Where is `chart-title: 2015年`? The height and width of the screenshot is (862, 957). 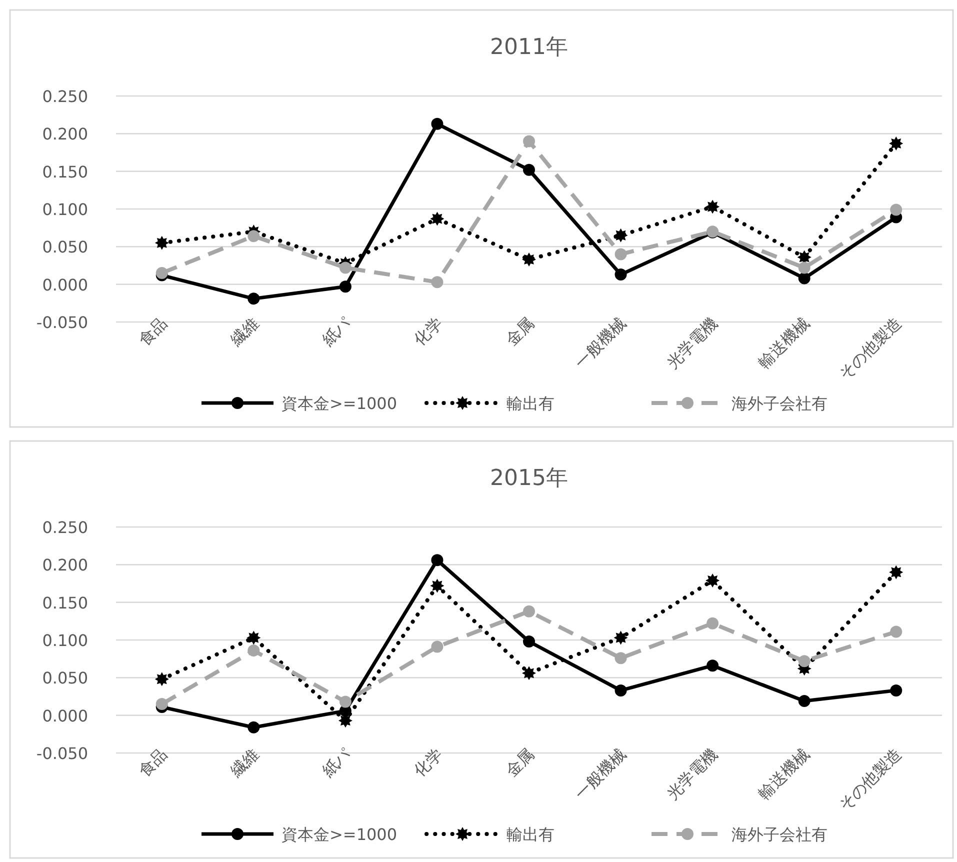 chart-title: 2015年 is located at coordinates (529, 478).